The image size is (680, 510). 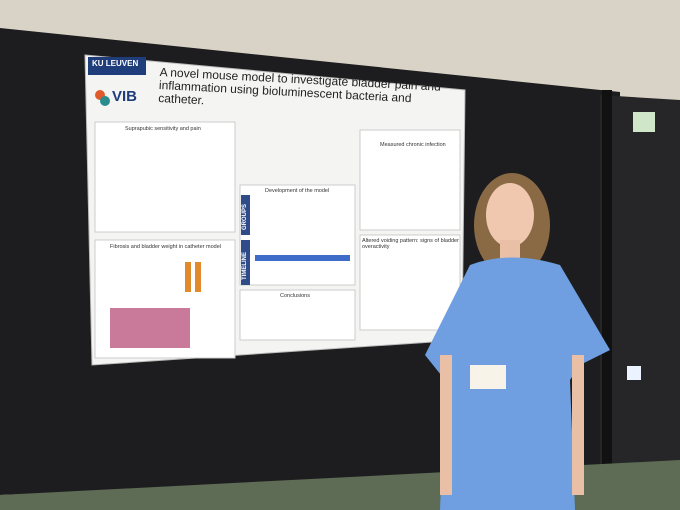 I want to click on face, so click(x=510, y=215).